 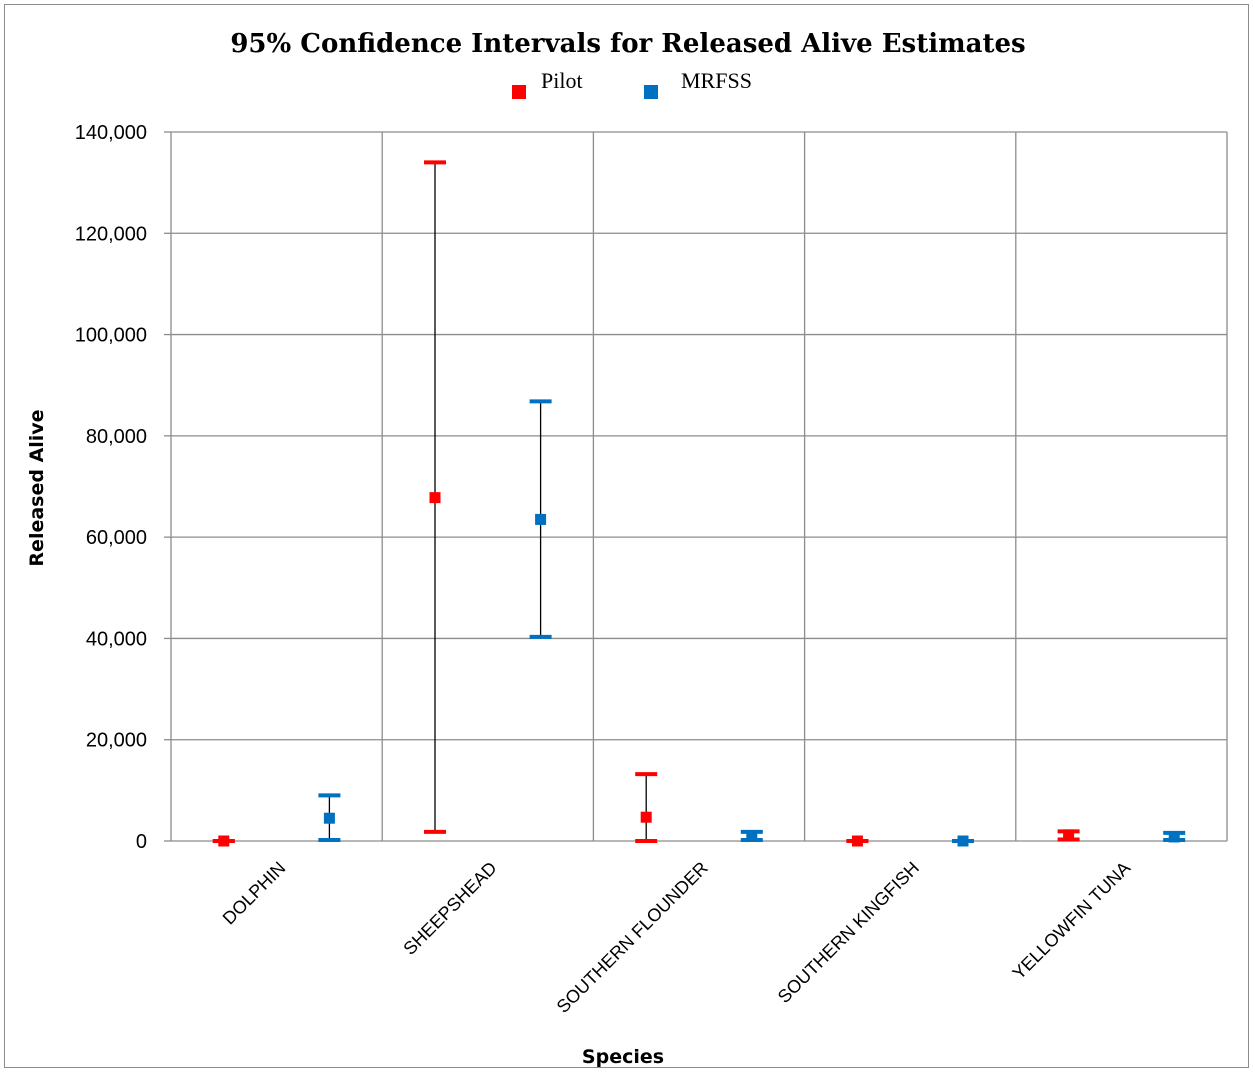 What do you see at coordinates (141, 842) in the screenshot?
I see `y-tick-label-0: 0` at bounding box center [141, 842].